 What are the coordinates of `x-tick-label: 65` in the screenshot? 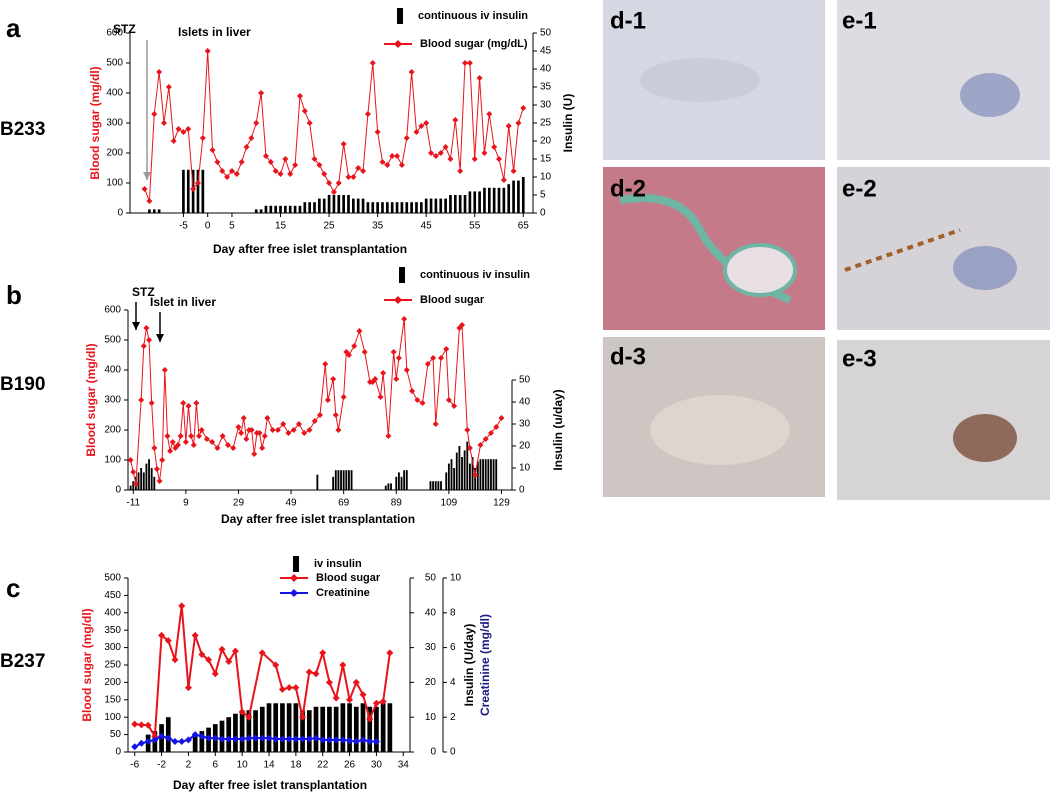 It's located at (524, 226).